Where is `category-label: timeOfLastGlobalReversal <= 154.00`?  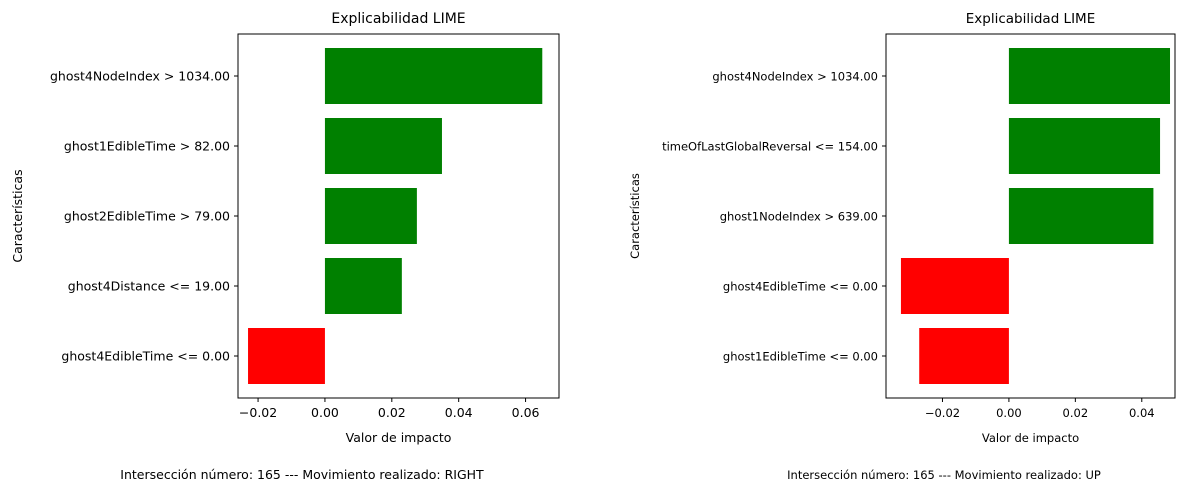 category-label: timeOfLastGlobalReversal <= 154.00 is located at coordinates (770, 147).